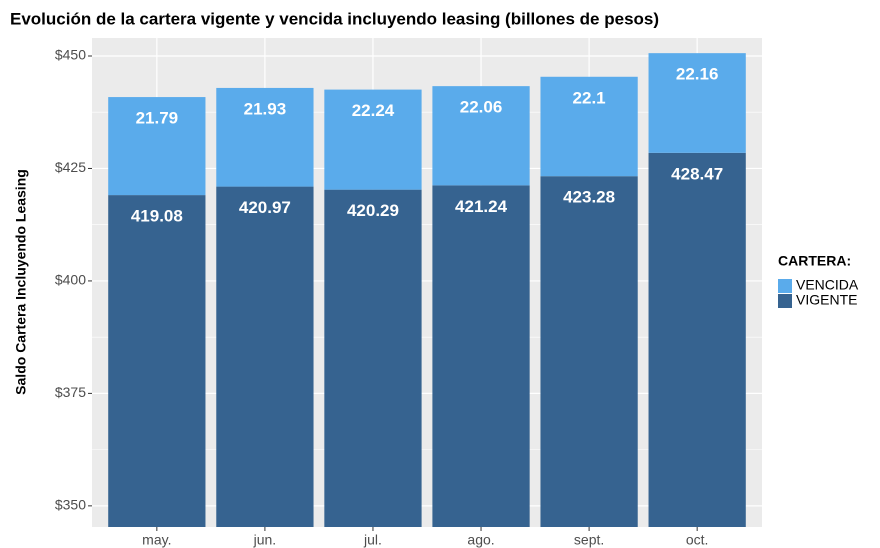 The height and width of the screenshot is (548, 880). I want to click on legend-title: CARTERA:, so click(814, 261).